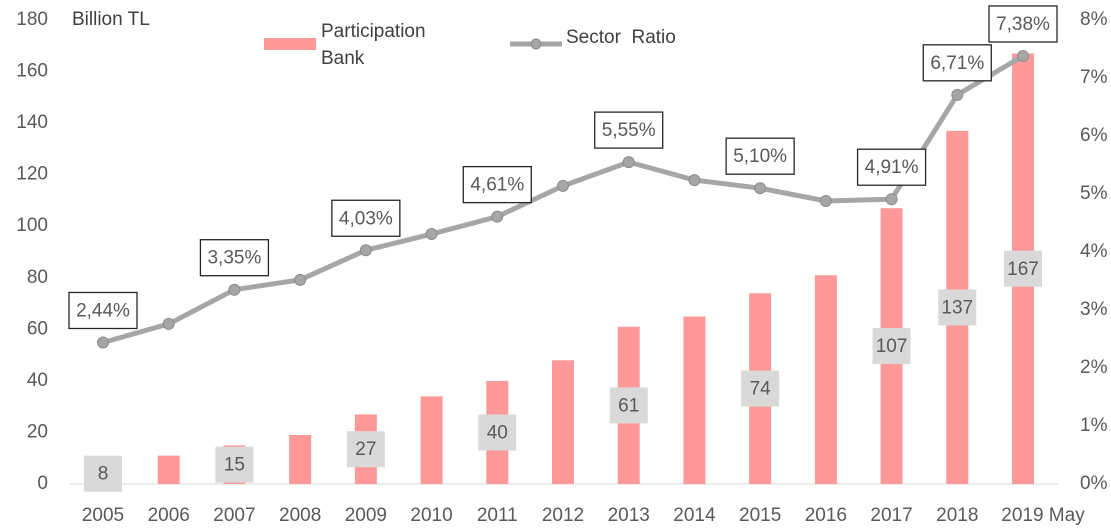 This screenshot has width=1111, height=529. What do you see at coordinates (1094, 135) in the screenshot?
I see `y2-tick-label: 6%` at bounding box center [1094, 135].